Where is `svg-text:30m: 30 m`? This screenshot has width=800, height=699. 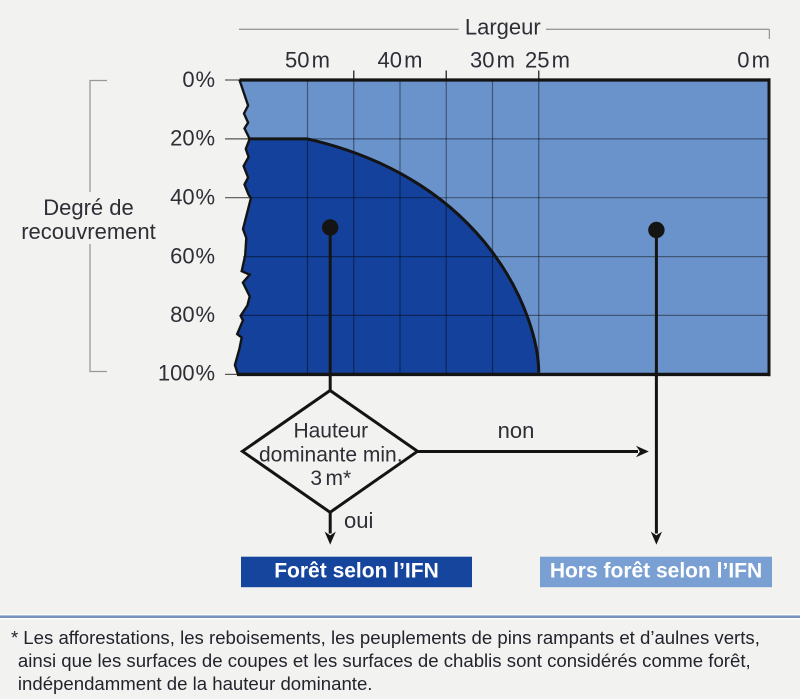
svg-text:30m: 30 m is located at coordinates (492, 59).